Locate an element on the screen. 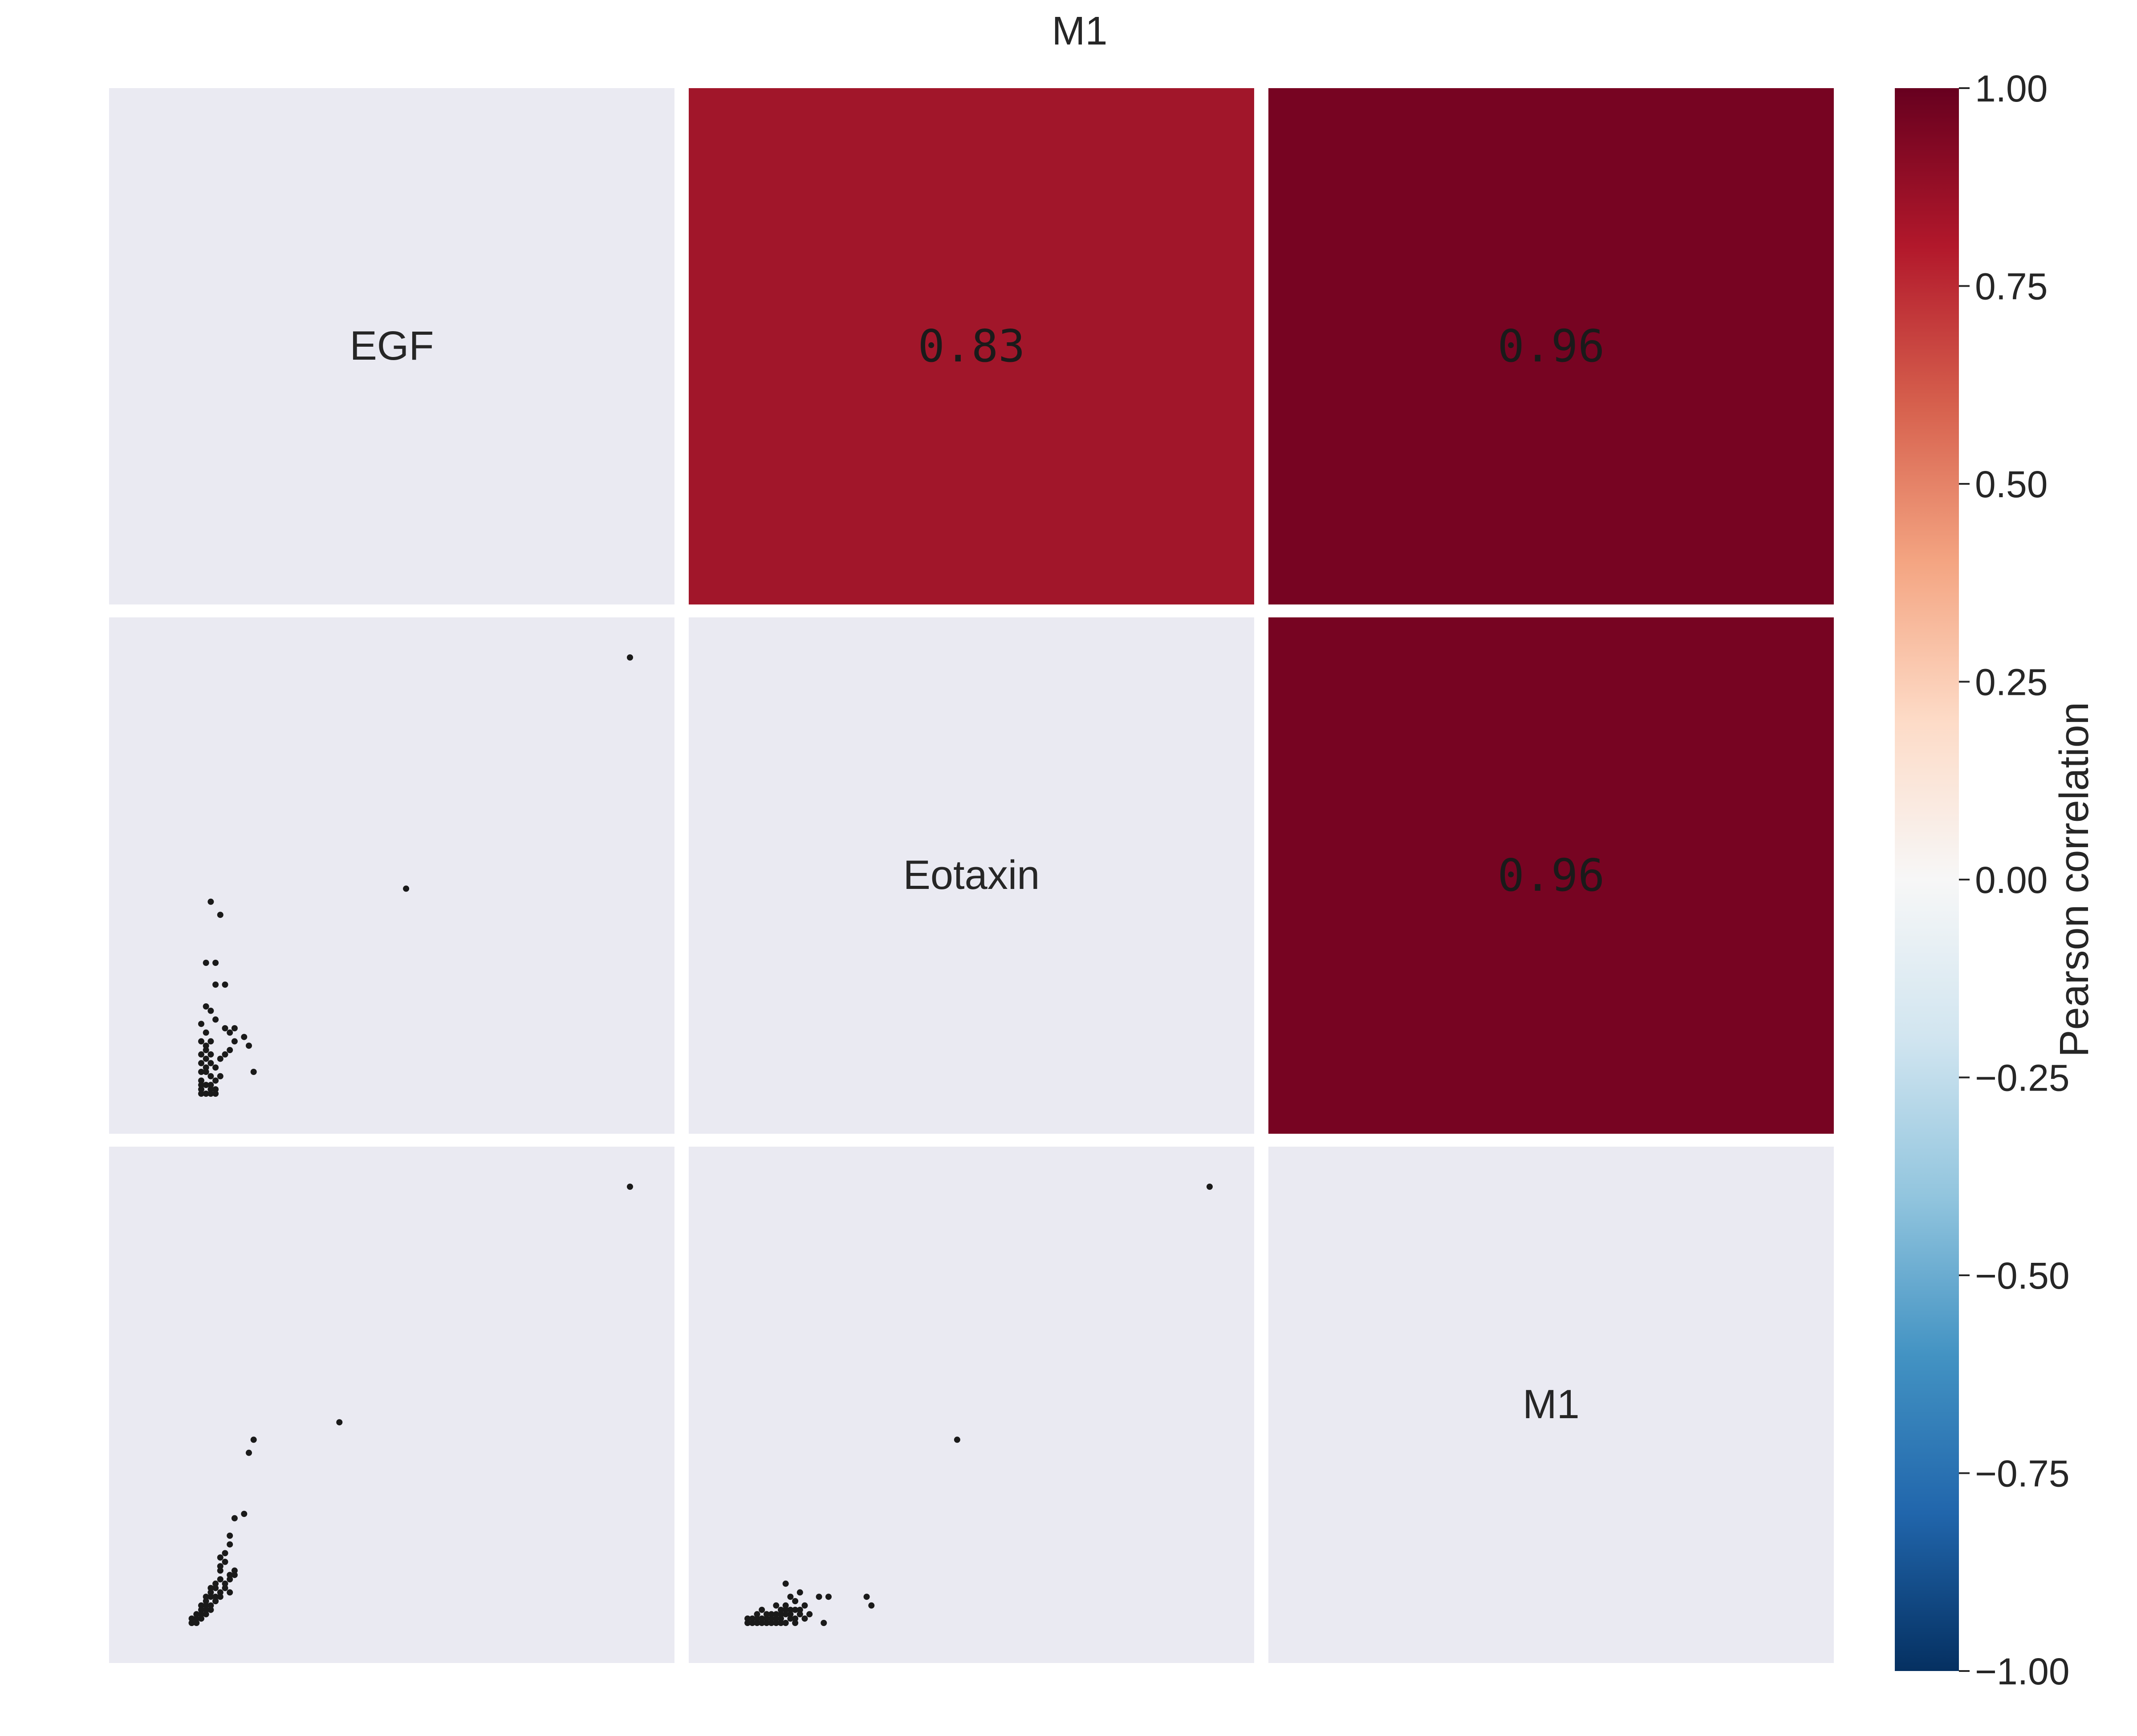  panel-r1-c1: Eotaxin is located at coordinates (971, 875).